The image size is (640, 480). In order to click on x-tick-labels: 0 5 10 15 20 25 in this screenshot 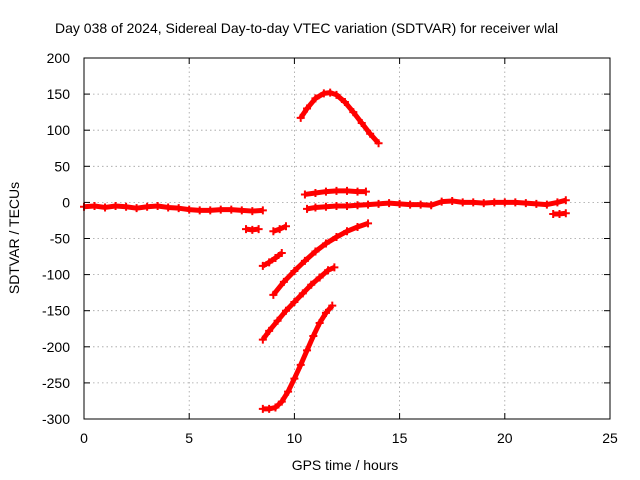, I will do `click(349, 438)`.